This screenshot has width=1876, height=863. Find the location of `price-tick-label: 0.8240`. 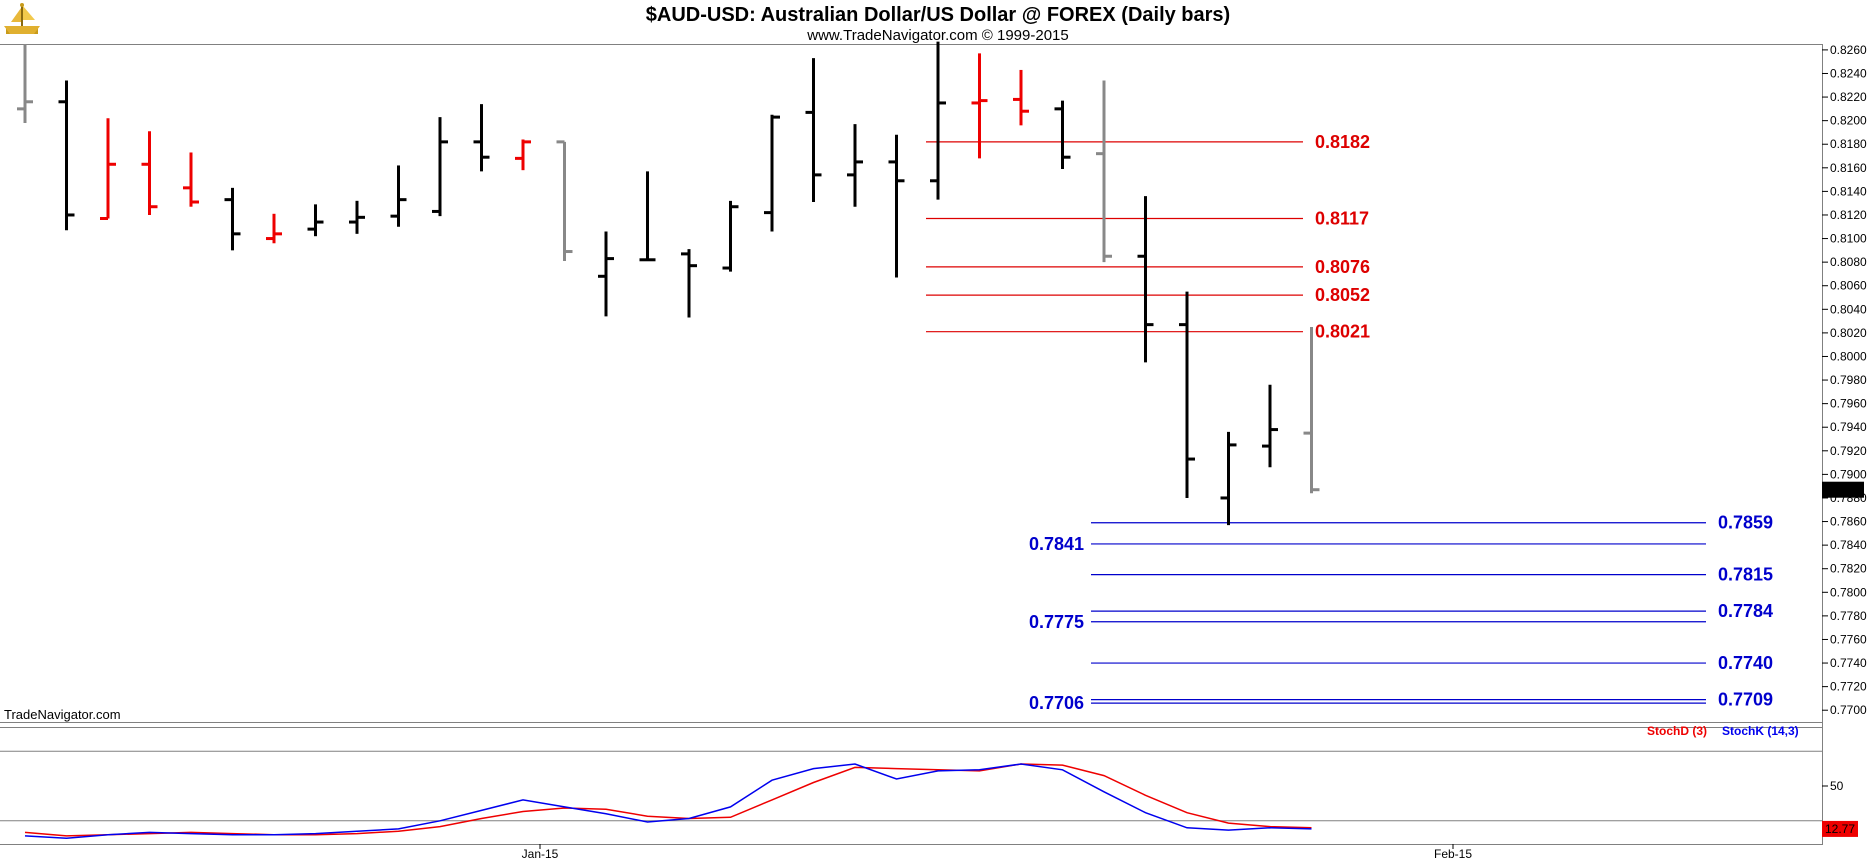

price-tick-label: 0.8240 is located at coordinates (1848, 73).